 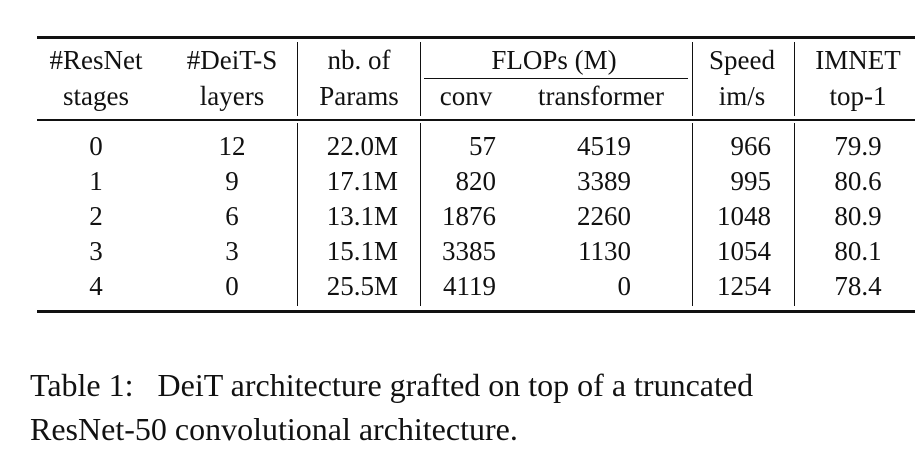 What do you see at coordinates (556, 79) in the screenshot?
I see `flops-group-rule` at bounding box center [556, 79].